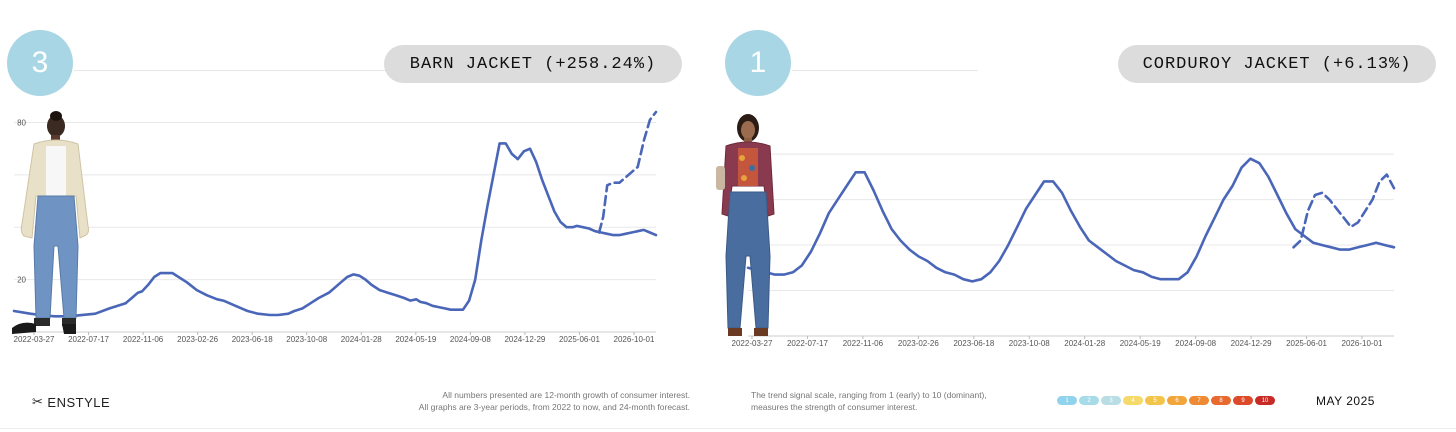 The width and height of the screenshot is (1456, 432). I want to click on trend-title-pill: CORDUROY JACKET (+6.13%), so click(1277, 64).